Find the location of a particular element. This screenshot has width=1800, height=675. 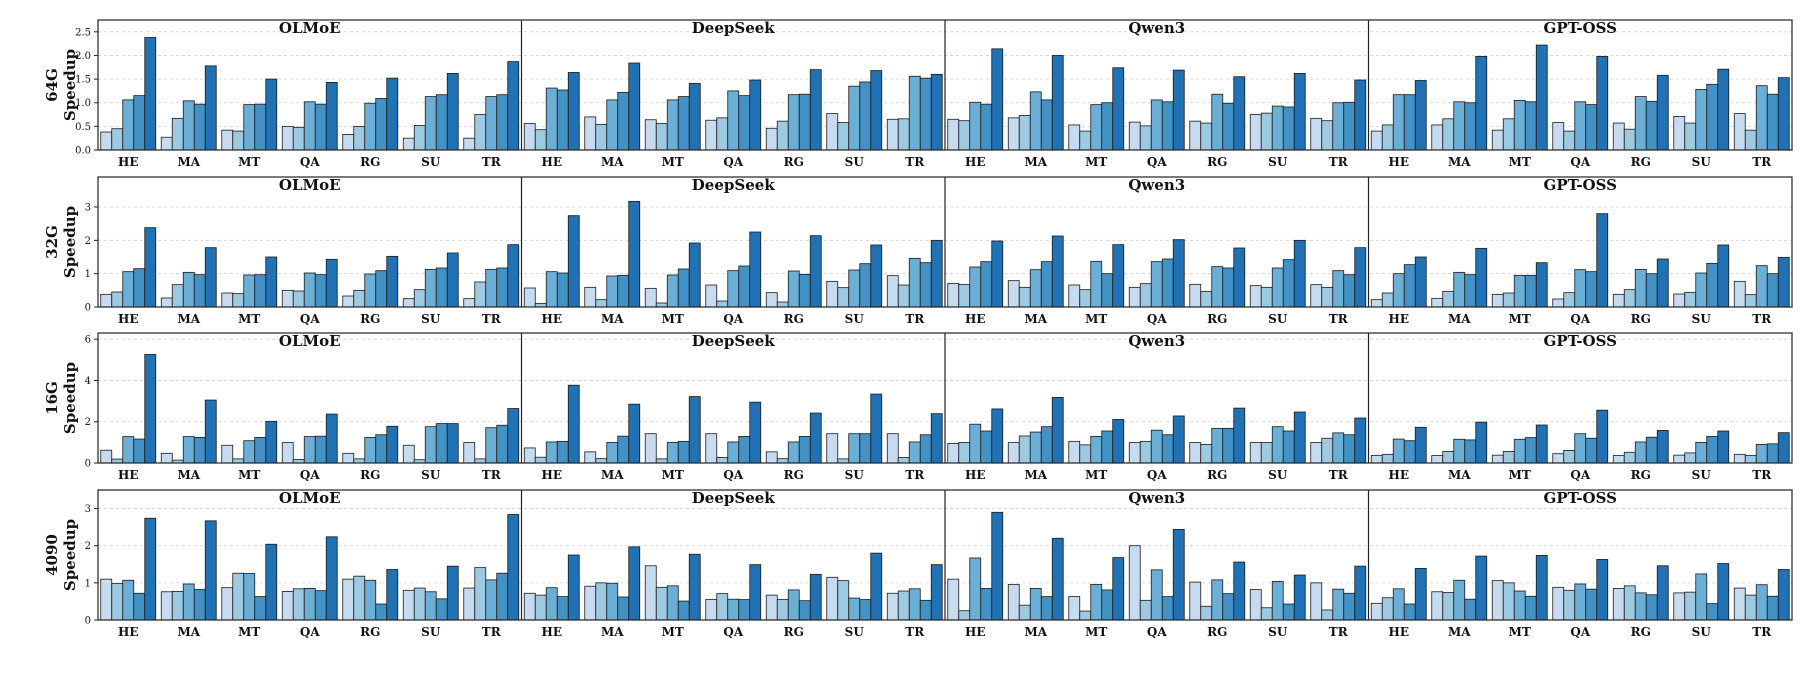

category-label-32g-qwen3-rg: RG is located at coordinates (1217, 319).